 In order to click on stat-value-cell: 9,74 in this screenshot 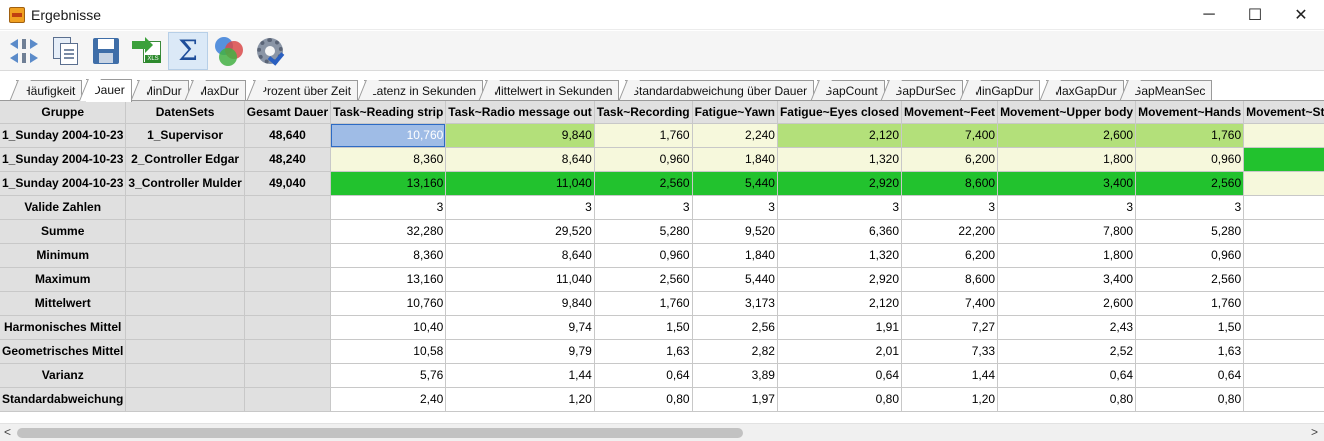, I will do `click(520, 327)`.